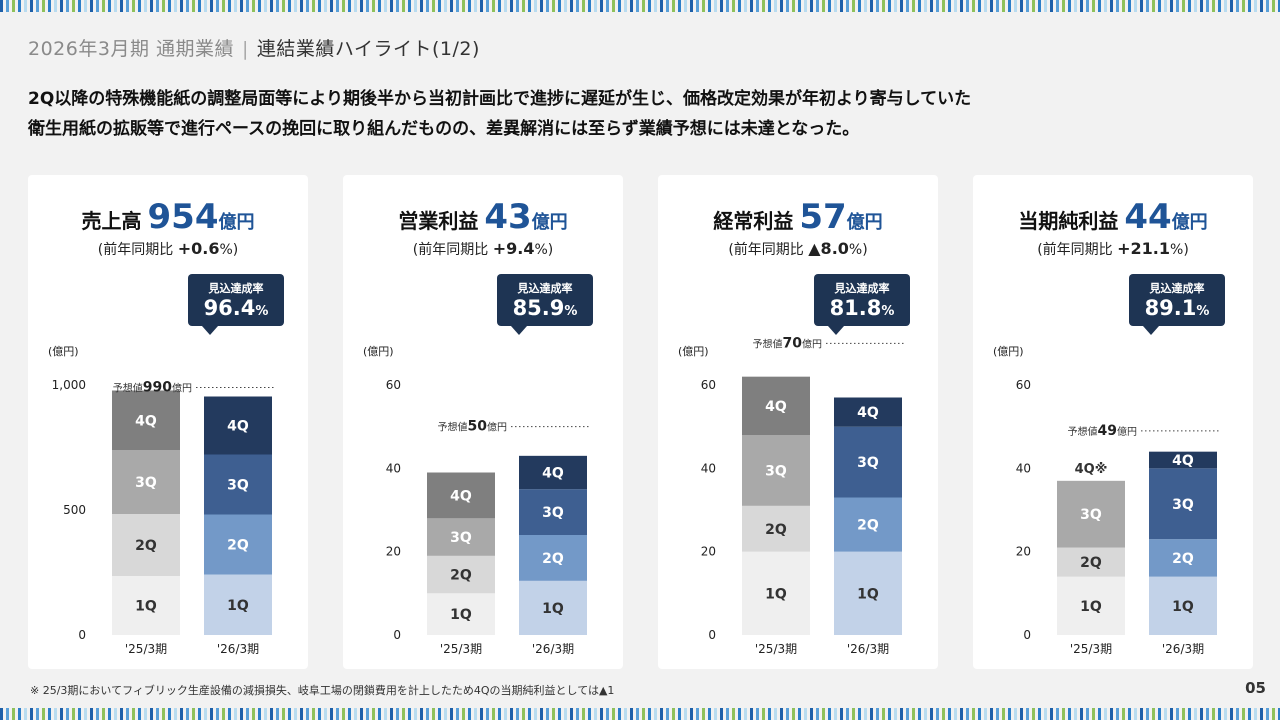 The image size is (1280, 720). Describe the element at coordinates (393, 552) in the screenshot. I see `y-tick-label: 20` at that location.